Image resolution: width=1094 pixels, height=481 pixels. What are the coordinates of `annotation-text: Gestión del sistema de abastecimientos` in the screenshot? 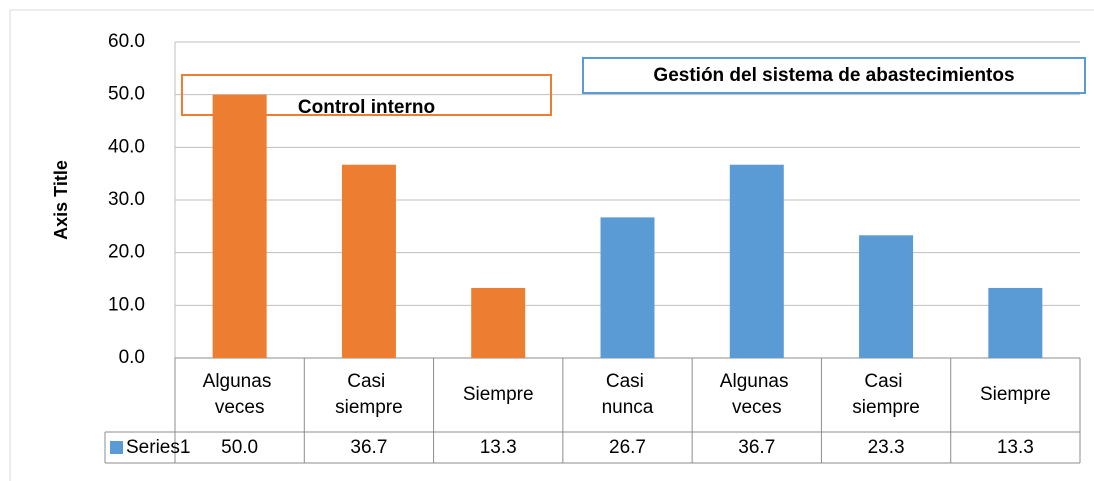 It's located at (833, 75).